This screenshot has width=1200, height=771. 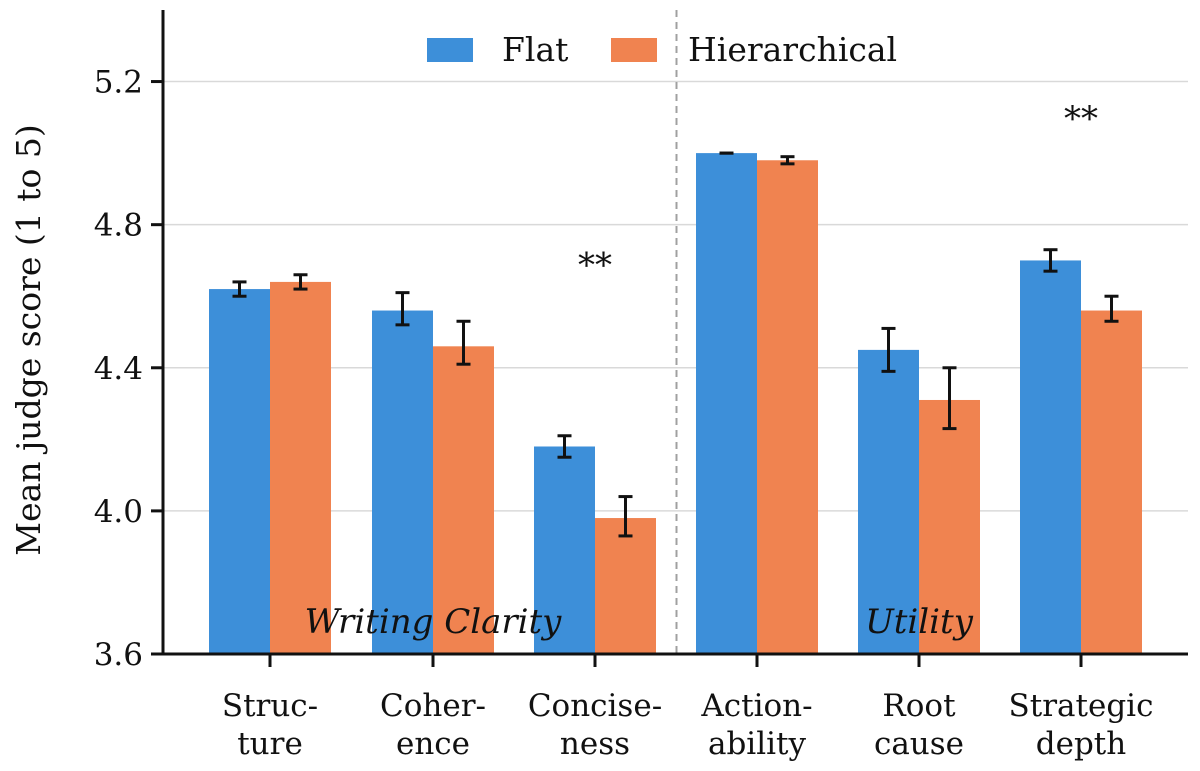 I want to click on x-tick-label: Strategic, so click(x=1081, y=706).